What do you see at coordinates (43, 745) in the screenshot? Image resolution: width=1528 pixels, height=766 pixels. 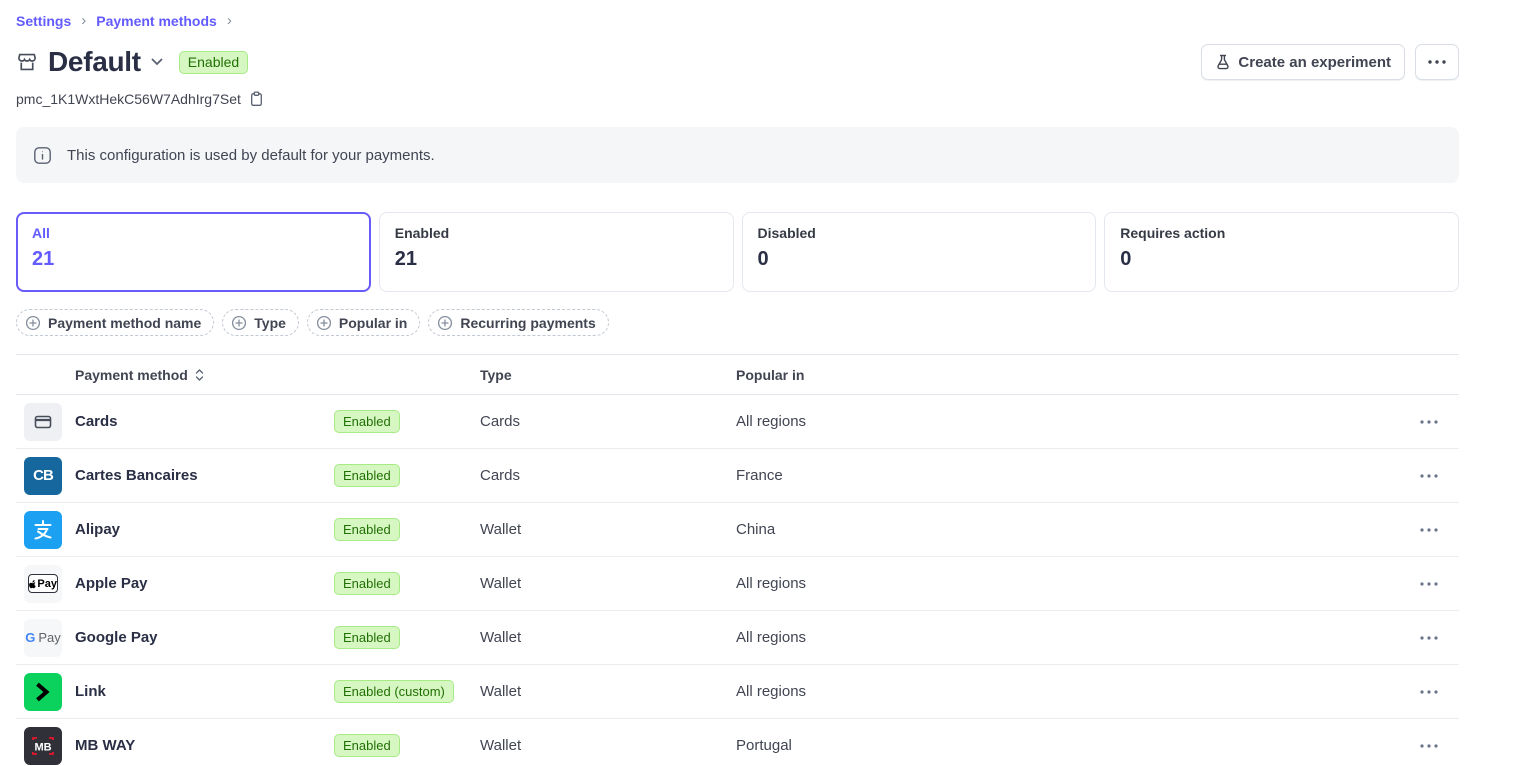 I see `mb-way-icon: MB` at bounding box center [43, 745].